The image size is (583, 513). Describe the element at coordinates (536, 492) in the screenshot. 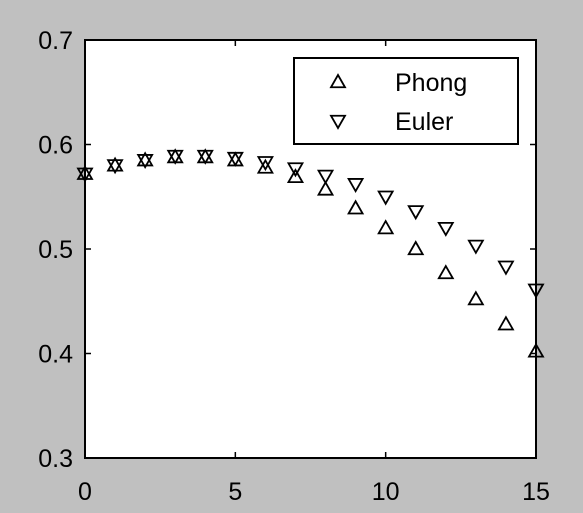

I see `x-tick-label: 15` at that location.